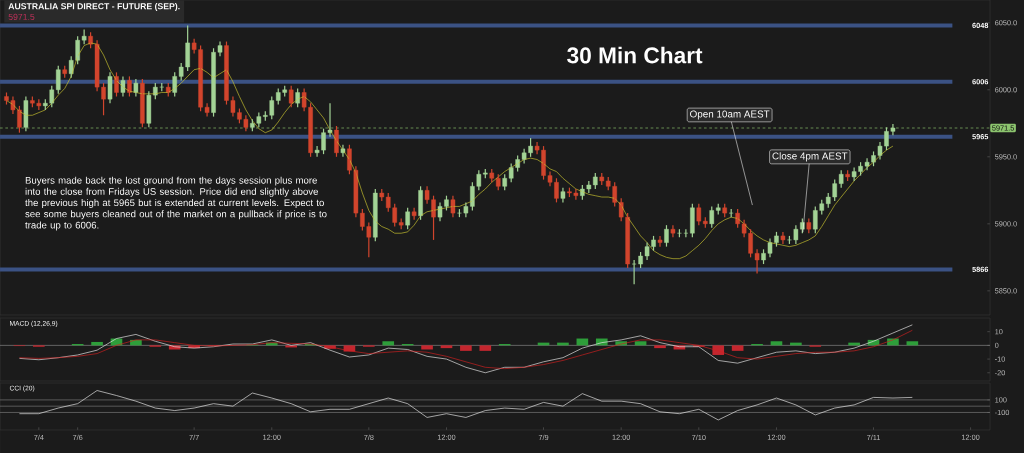 This screenshot has width=1024, height=453. What do you see at coordinates (94, 6) in the screenshot?
I see `chart-title: AUSTRALIA SPI DIRECT - FUTURE (SEP).` at bounding box center [94, 6].